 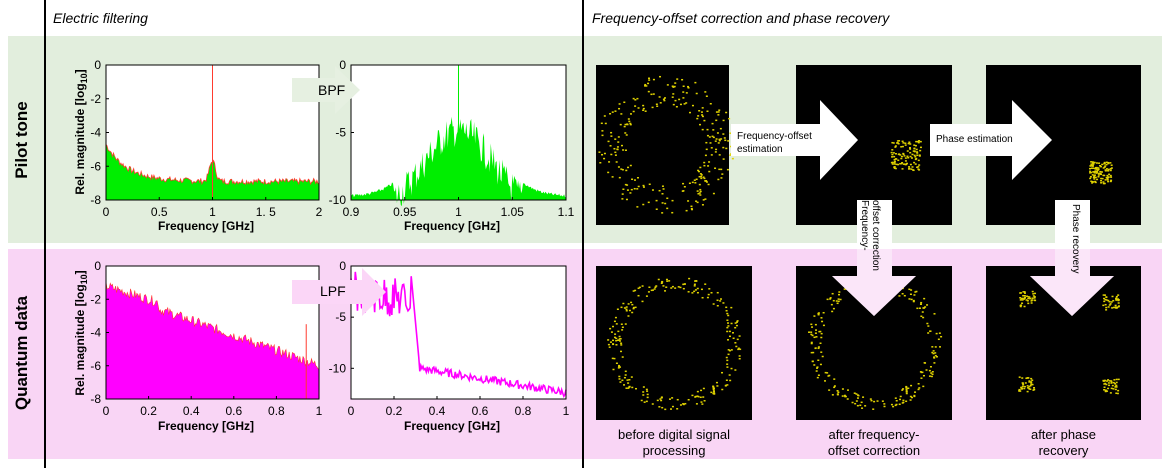 I want to click on y-tick-label: -2, so click(x=95, y=299).